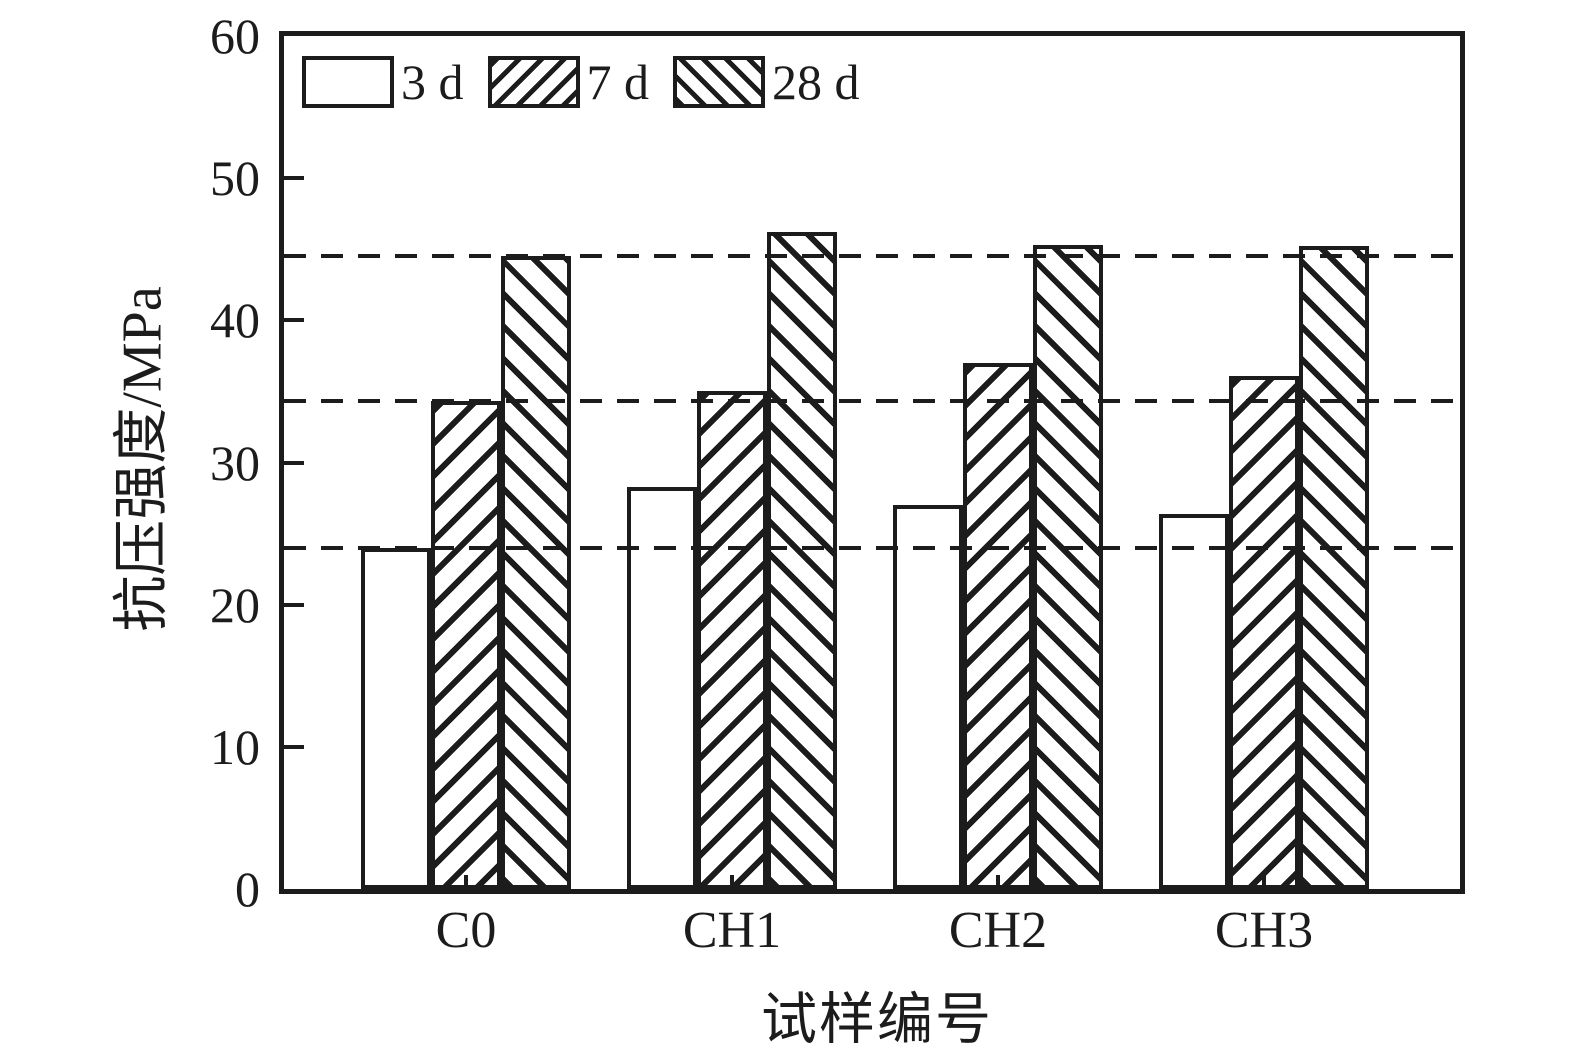  Describe the element at coordinates (1068, 567) in the screenshot. I see `bar-CH2-28d` at that location.